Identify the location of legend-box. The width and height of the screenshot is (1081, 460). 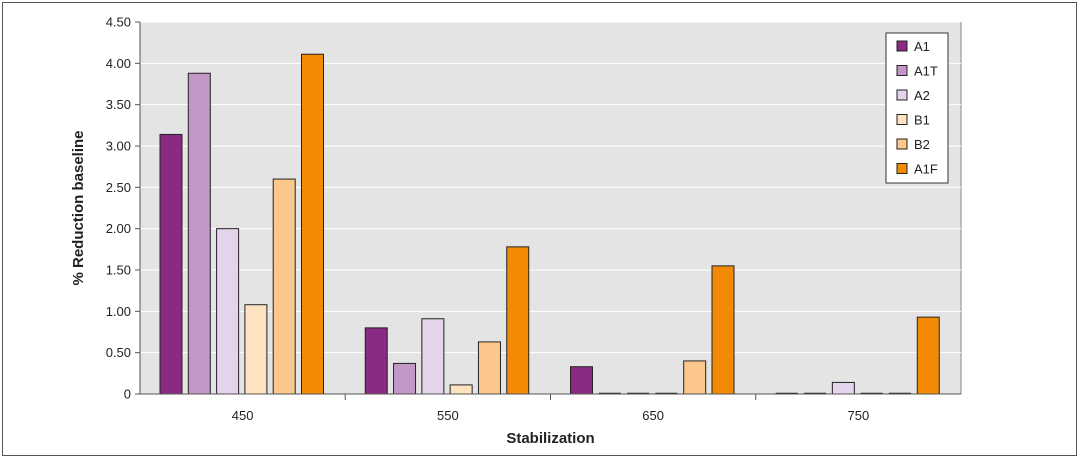
(917, 108).